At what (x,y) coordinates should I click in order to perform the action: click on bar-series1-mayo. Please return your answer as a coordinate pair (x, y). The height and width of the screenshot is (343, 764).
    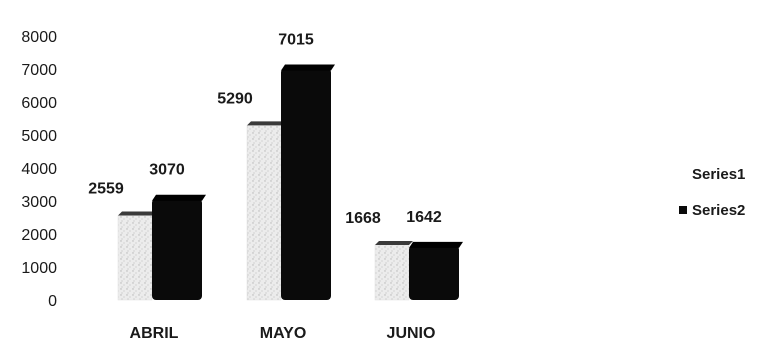
    Looking at the image, I should click on (264, 213).